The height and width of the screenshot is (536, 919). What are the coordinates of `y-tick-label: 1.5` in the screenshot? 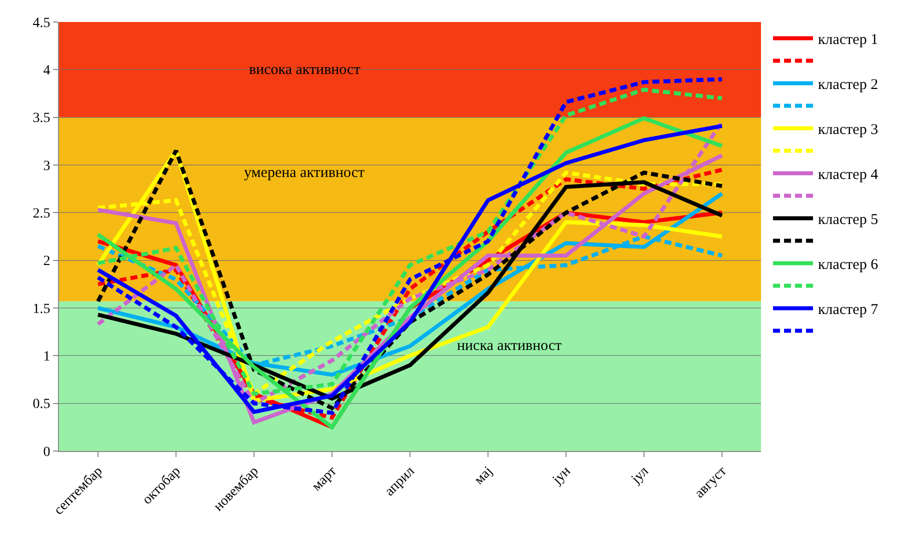 It's located at (41, 309).